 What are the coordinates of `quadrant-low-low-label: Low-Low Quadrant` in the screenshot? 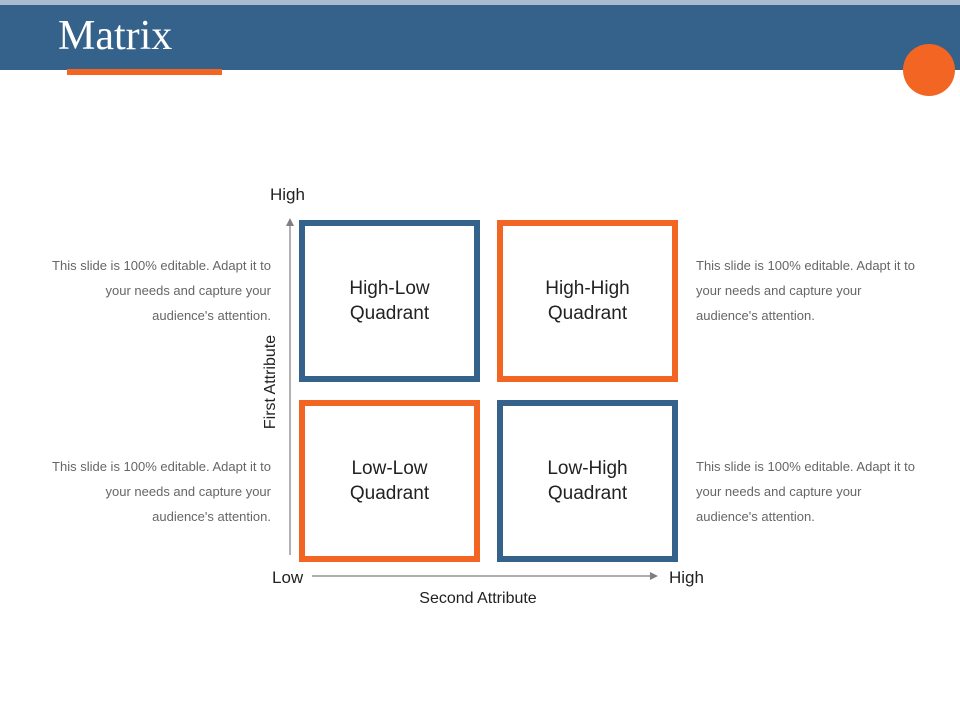 It's located at (389, 481).